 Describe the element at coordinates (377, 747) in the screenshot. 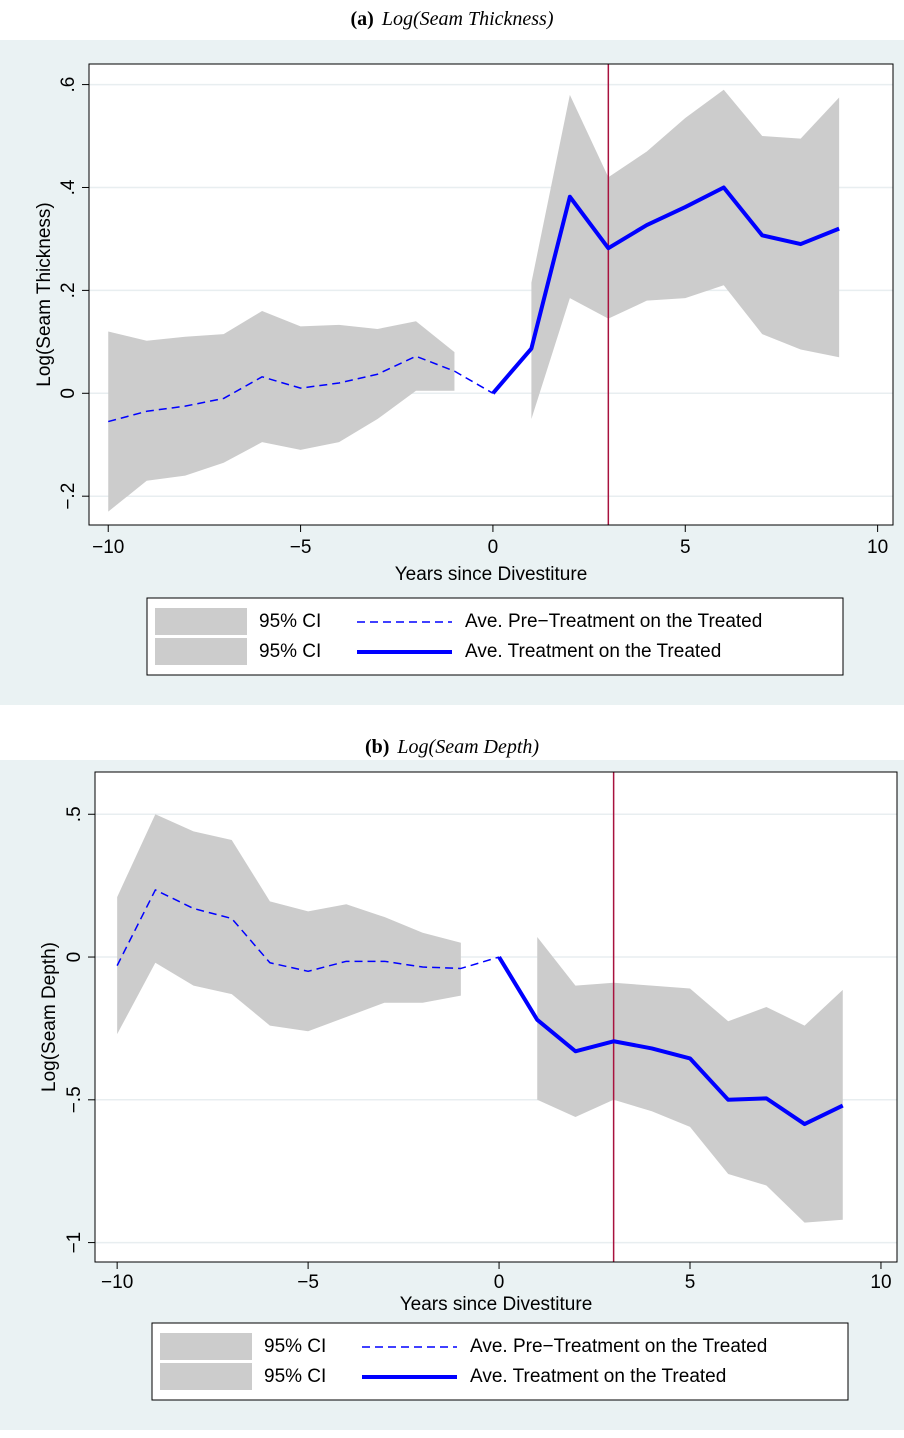

I see `caption-label: (b)` at that location.